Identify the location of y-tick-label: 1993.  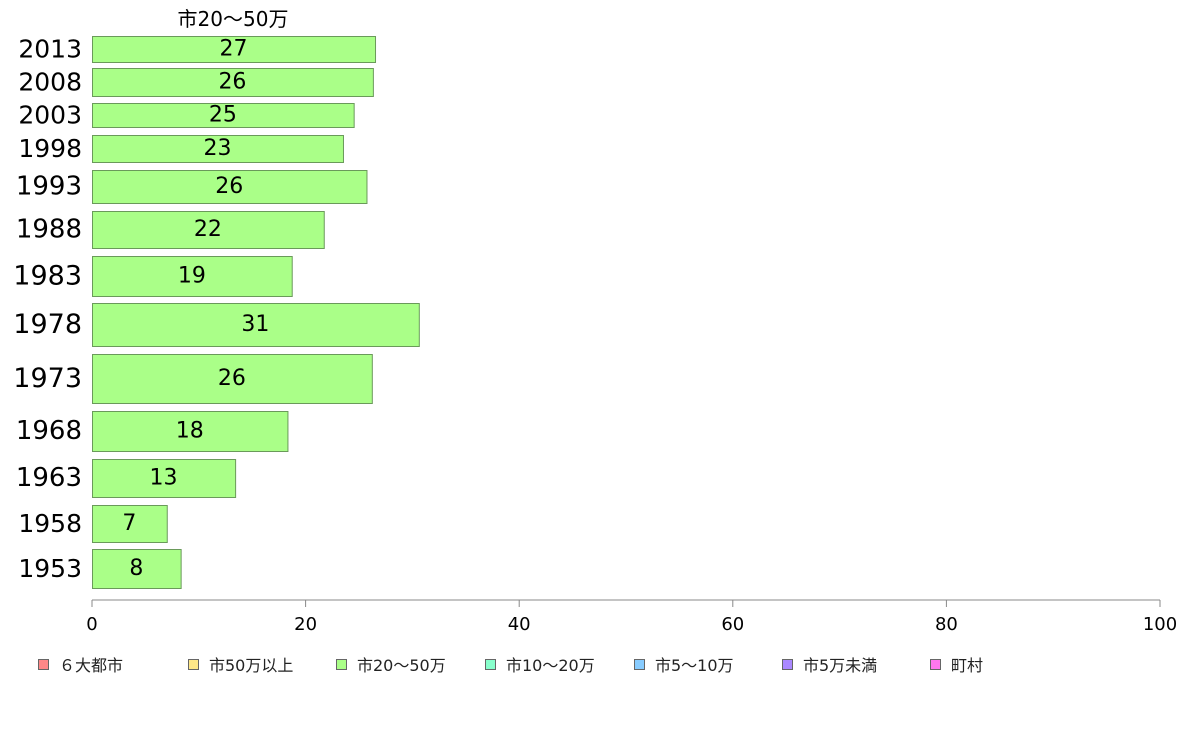
(49, 187).